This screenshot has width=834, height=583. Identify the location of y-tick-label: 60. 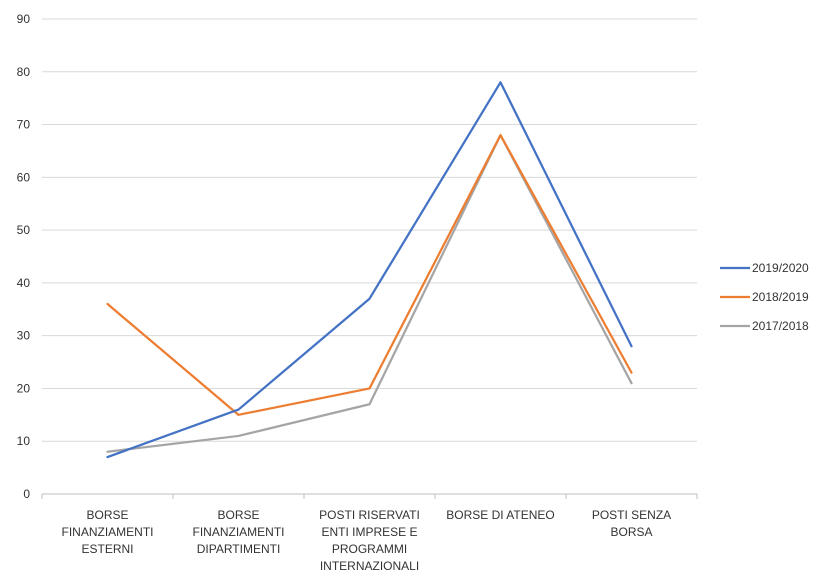
(24, 177).